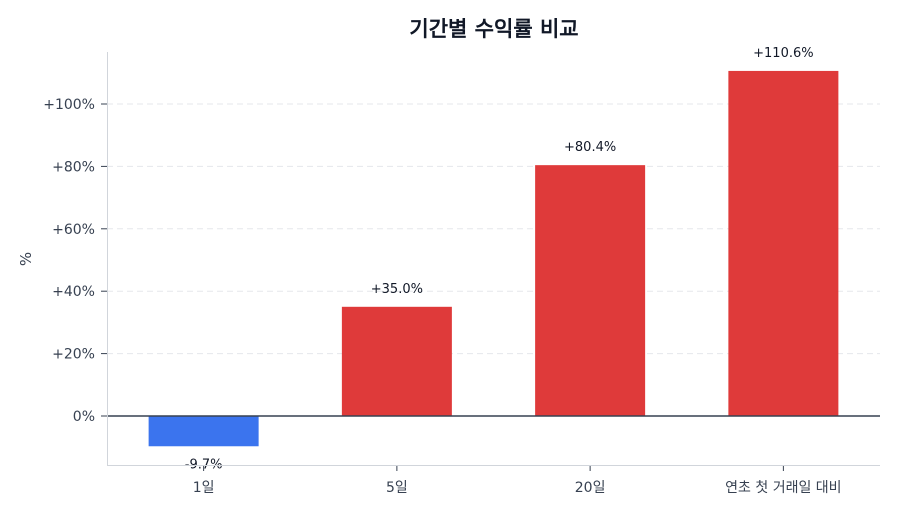  I want to click on y-tick-label: +20%, so click(73, 355).